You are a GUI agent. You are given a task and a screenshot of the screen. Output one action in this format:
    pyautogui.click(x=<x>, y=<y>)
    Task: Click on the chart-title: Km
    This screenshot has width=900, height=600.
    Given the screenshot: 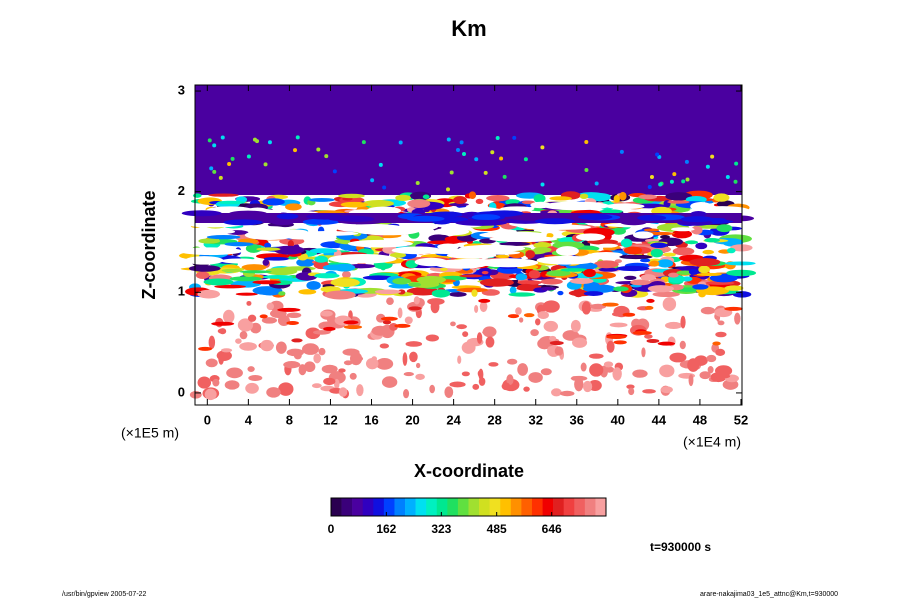 What is the action you would take?
    pyautogui.click(x=468, y=28)
    